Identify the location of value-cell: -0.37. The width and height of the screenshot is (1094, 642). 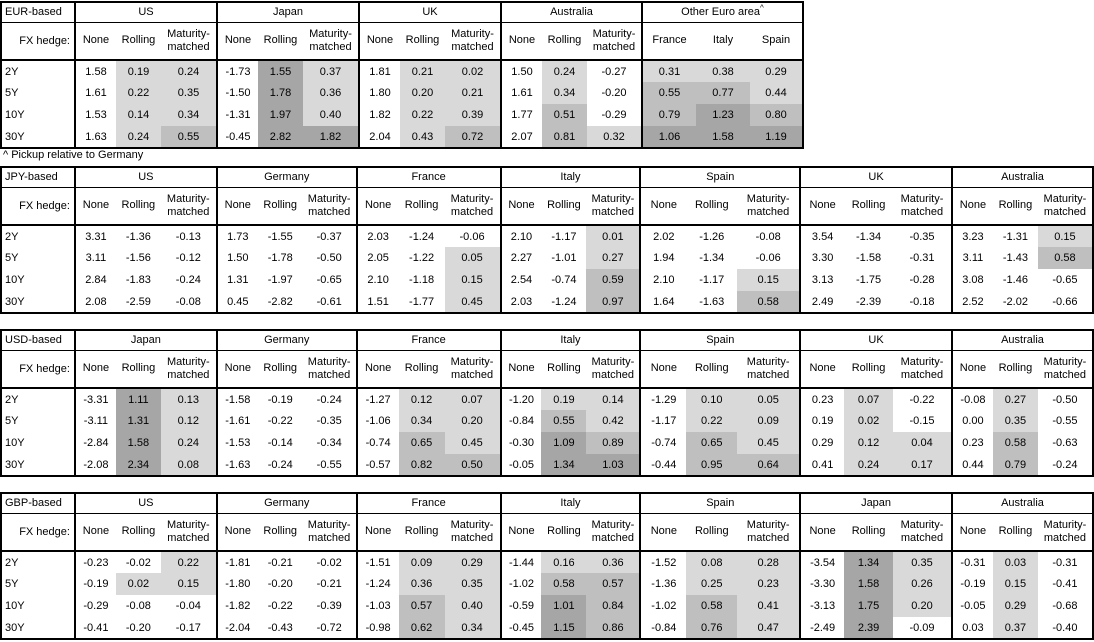
(329, 236).